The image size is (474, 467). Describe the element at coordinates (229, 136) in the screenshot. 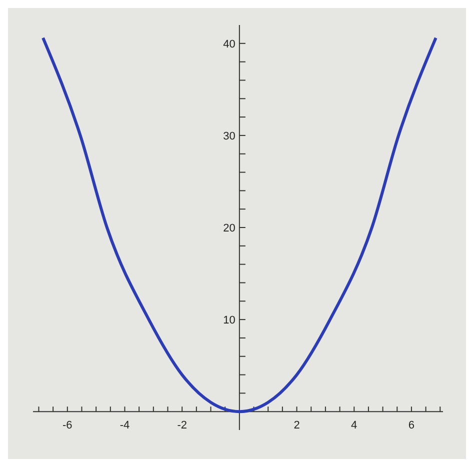

I see `y-tick-label: 30` at that location.